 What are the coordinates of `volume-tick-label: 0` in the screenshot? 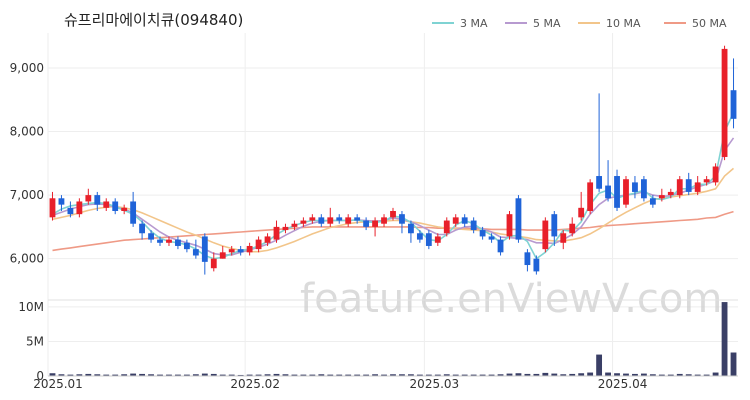 It's located at (40, 376).